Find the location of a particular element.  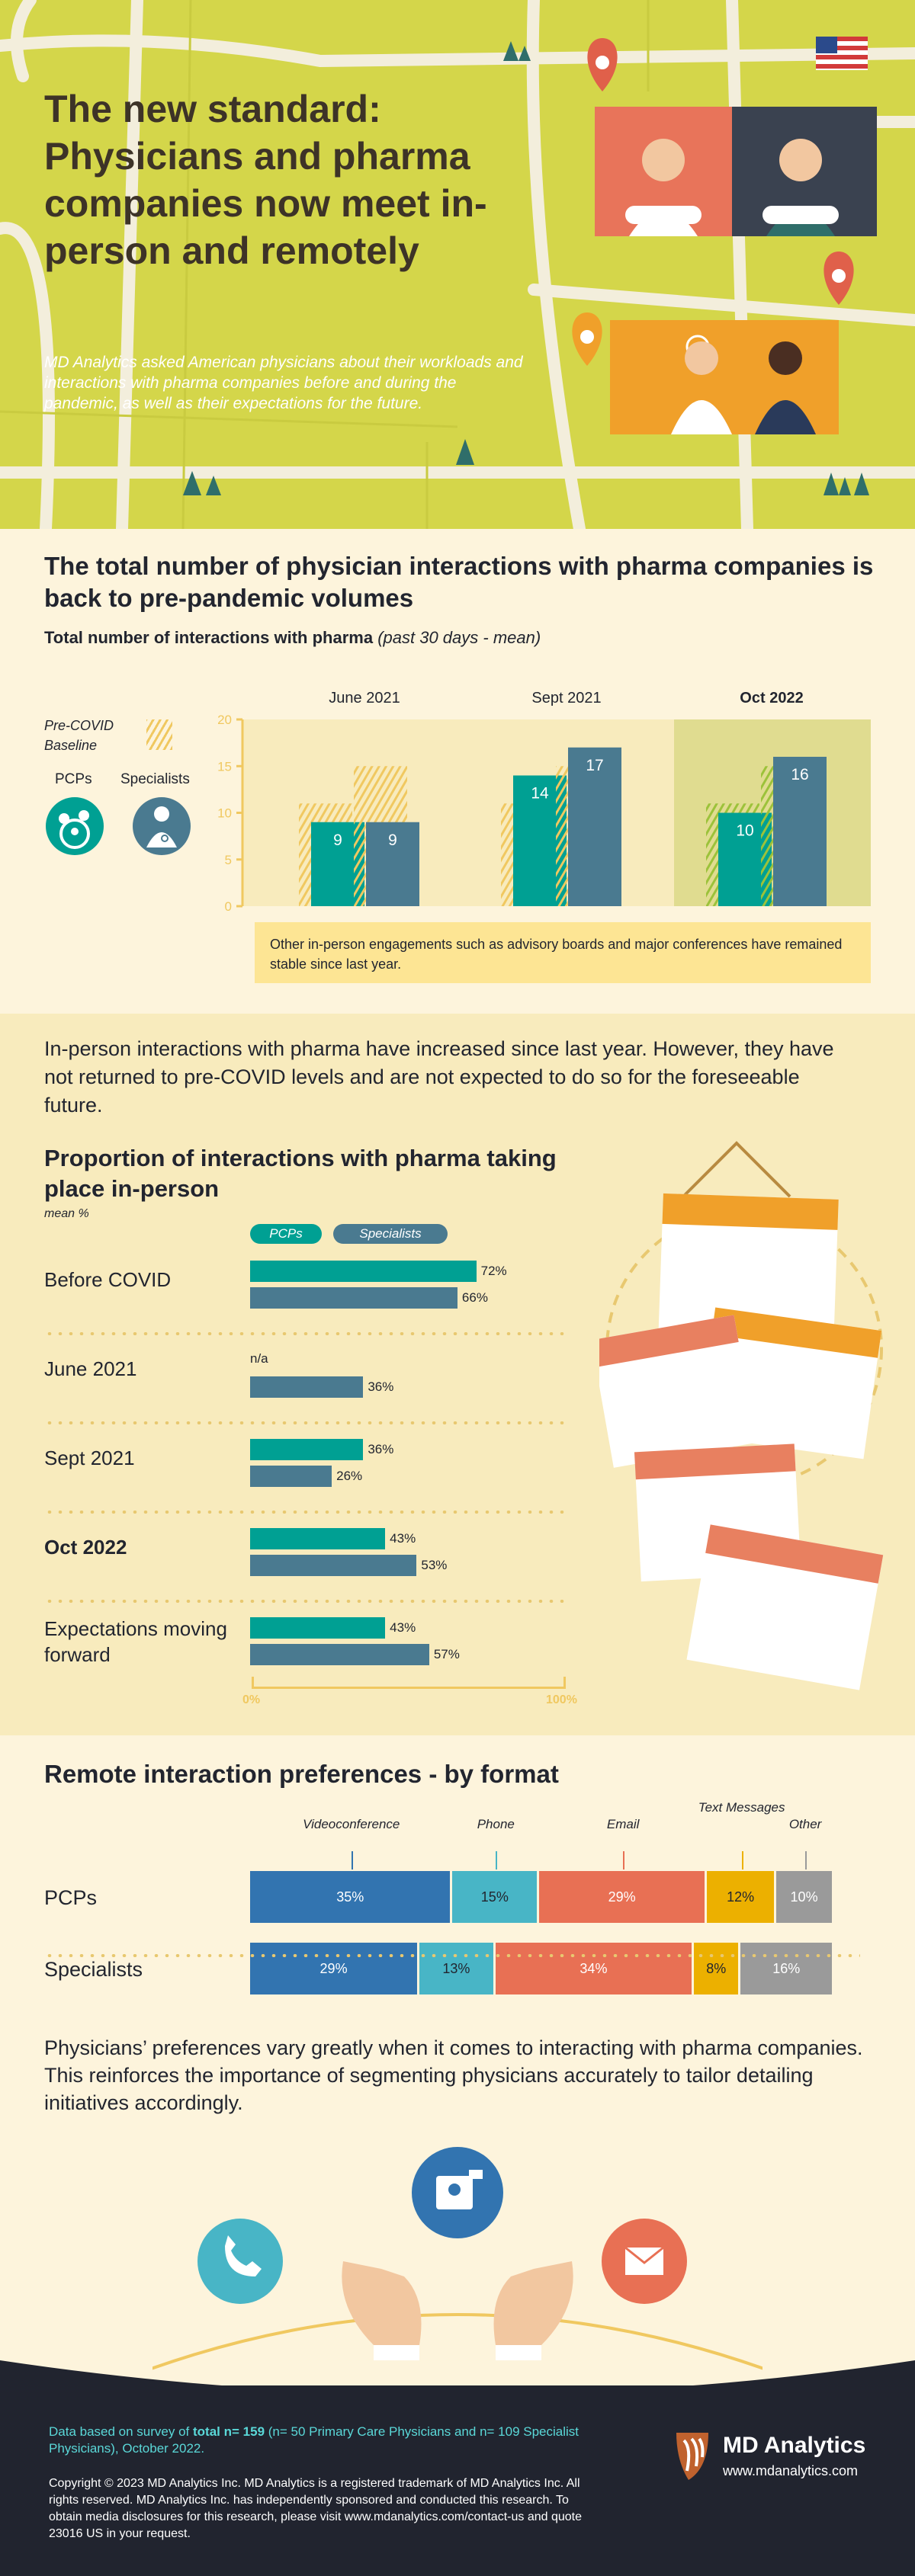

text-messages-segment: 8% is located at coordinates (717, 1968).